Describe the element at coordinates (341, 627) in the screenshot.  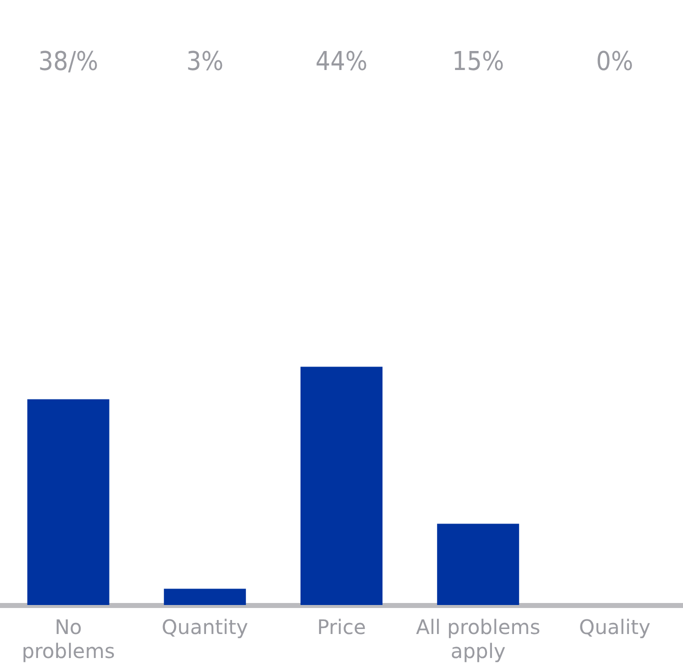
I see `x-tick-label: Price` at that location.